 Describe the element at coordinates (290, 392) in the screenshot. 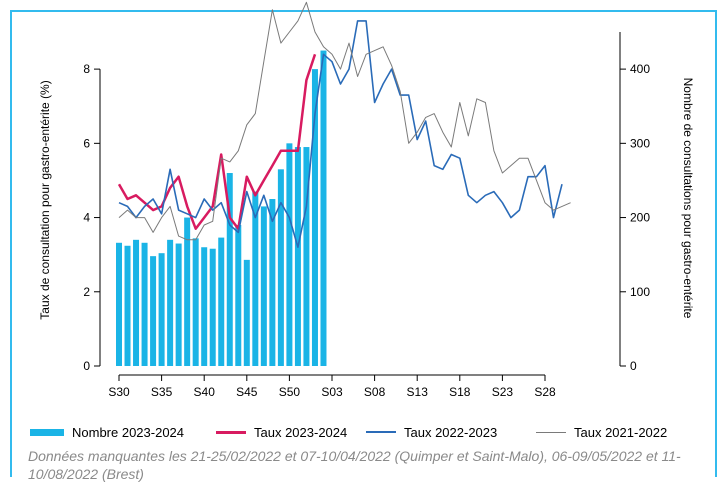

I see `x-tick-label: S50` at that location.